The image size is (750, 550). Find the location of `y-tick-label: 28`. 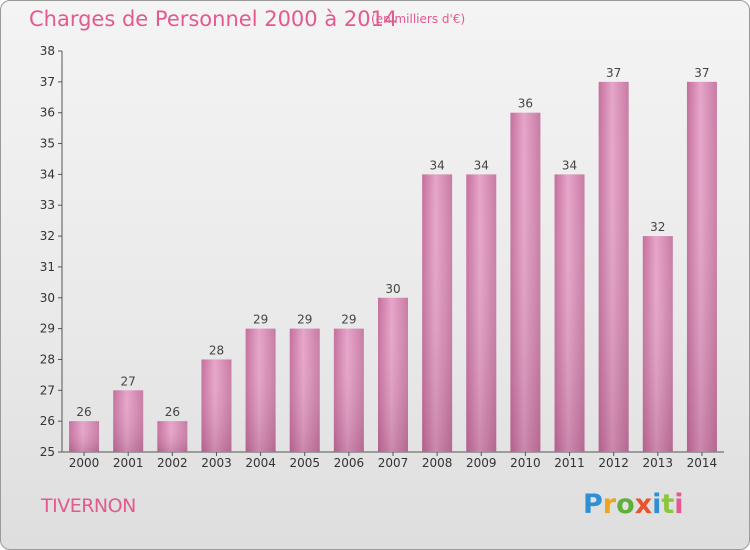

y-tick-label: 28 is located at coordinates (47, 359).